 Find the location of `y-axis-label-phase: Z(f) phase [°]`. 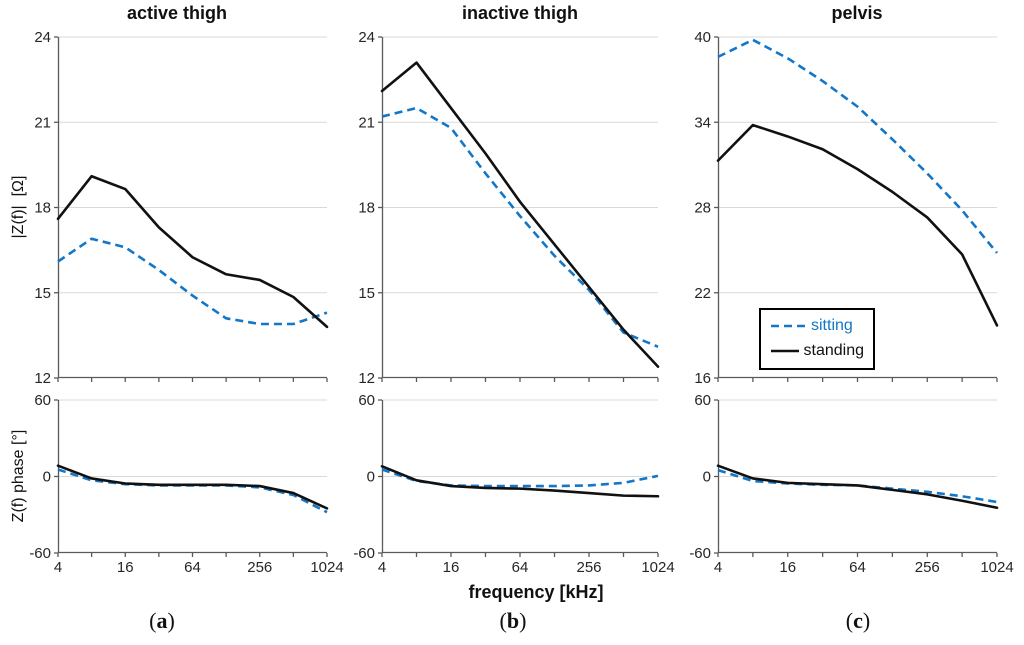

y-axis-label-phase: Z(f) phase [°] is located at coordinates (18, 476).